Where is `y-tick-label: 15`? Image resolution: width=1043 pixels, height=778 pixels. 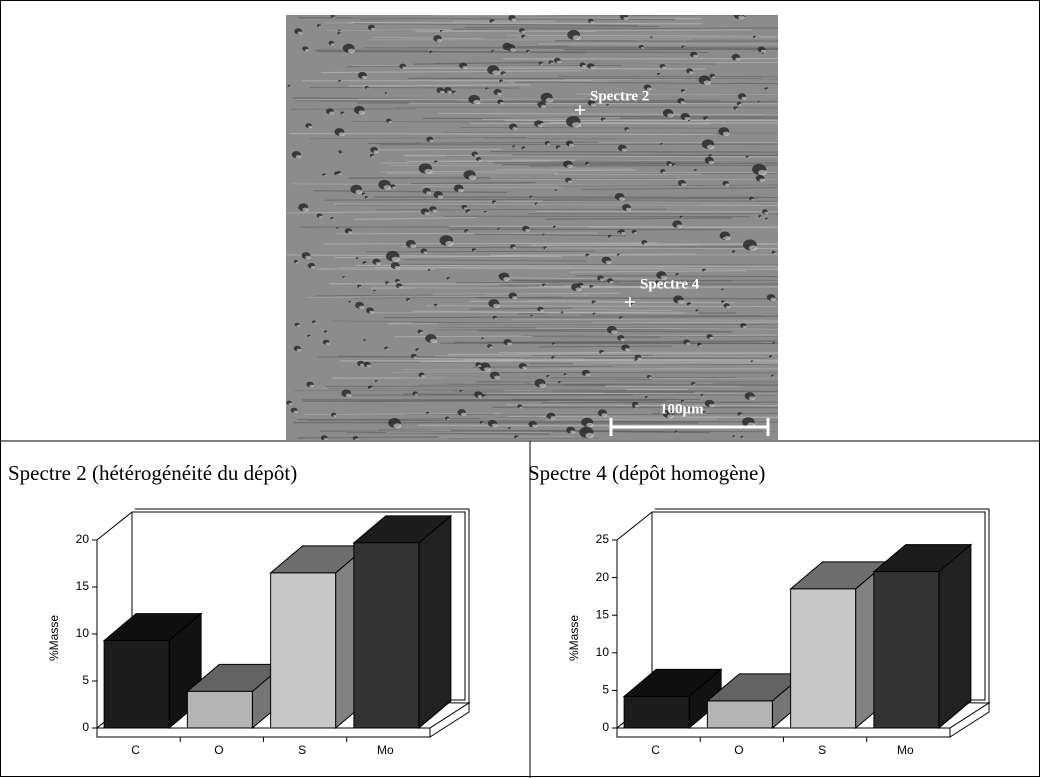 y-tick-label: 15 is located at coordinates (603, 614).